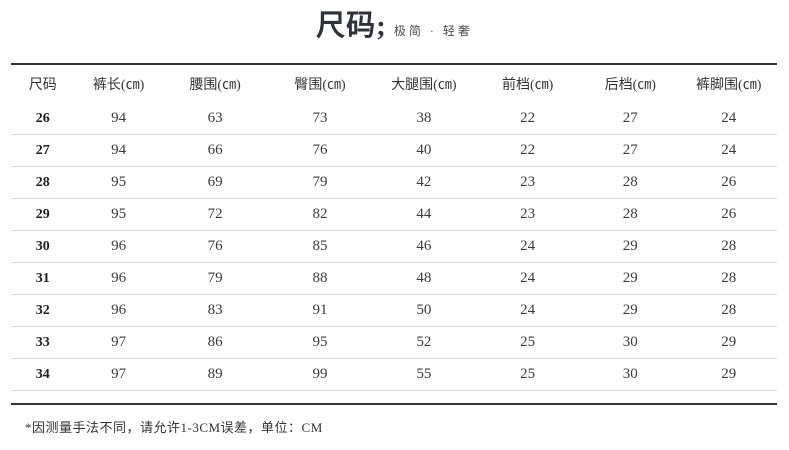 This screenshot has width=789, height=450. I want to click on measurement-cell: 40, so click(424, 150).